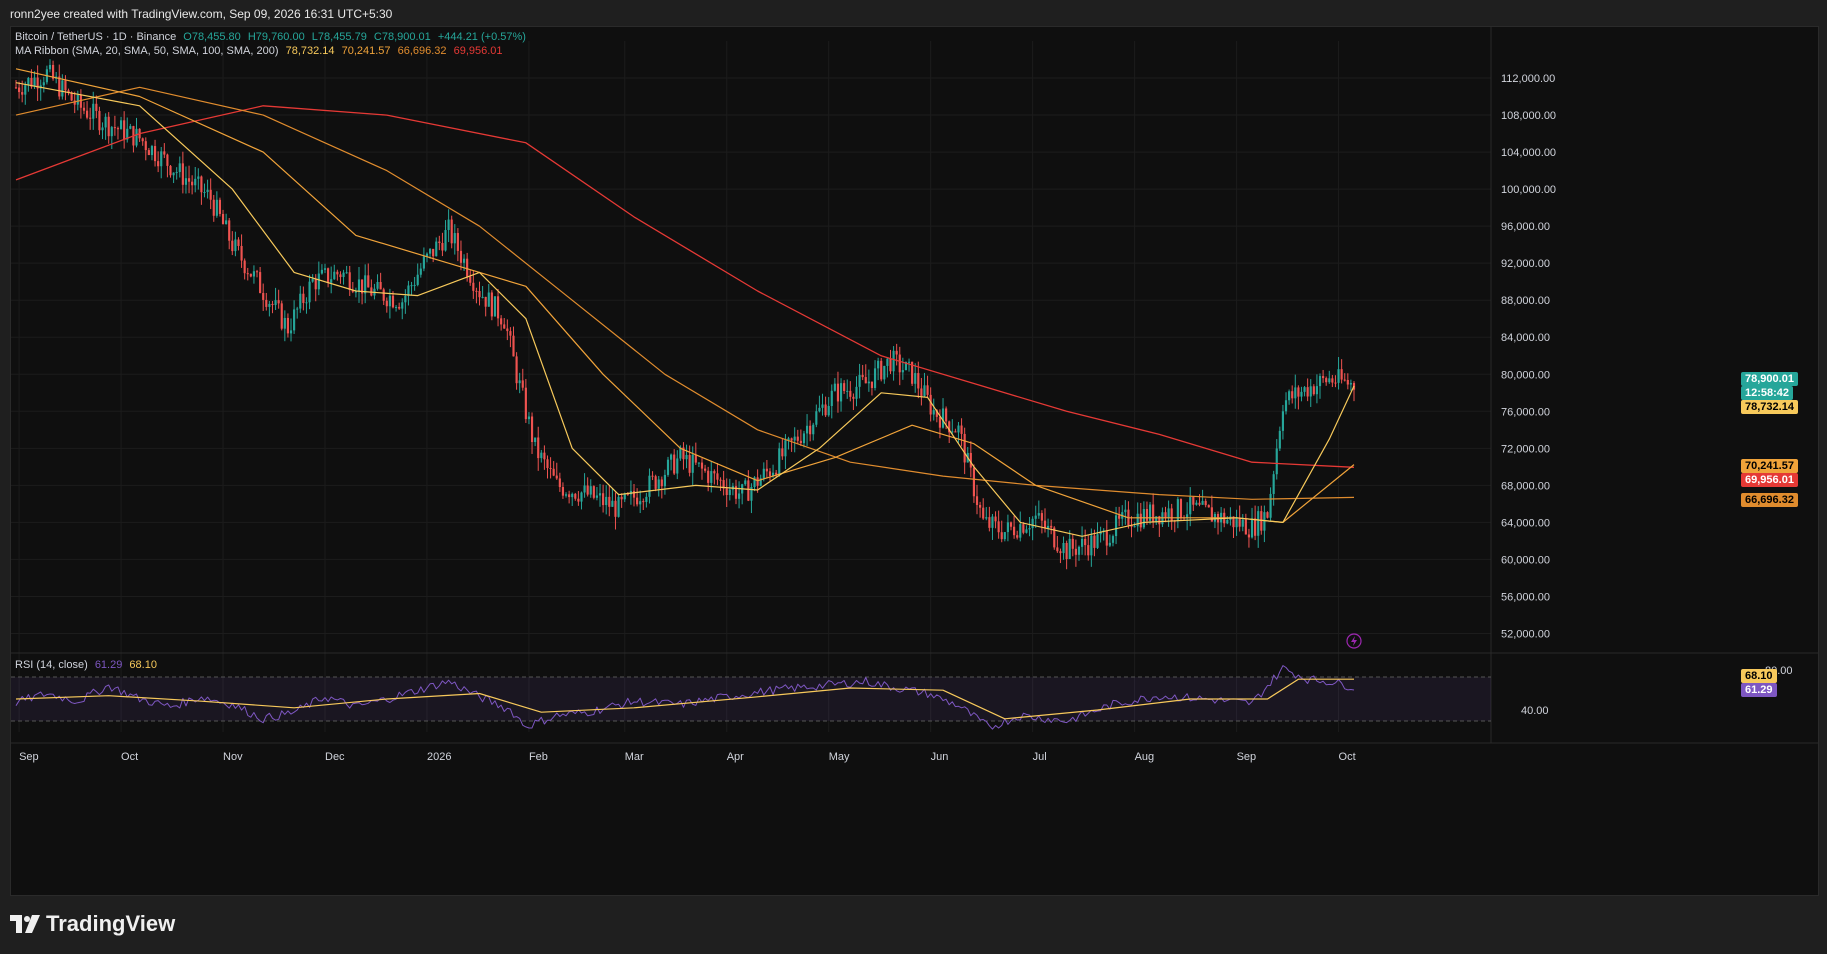  Describe the element at coordinates (1535, 711) in the screenshot. I see `rsi-tick-label: 40.00` at that location.